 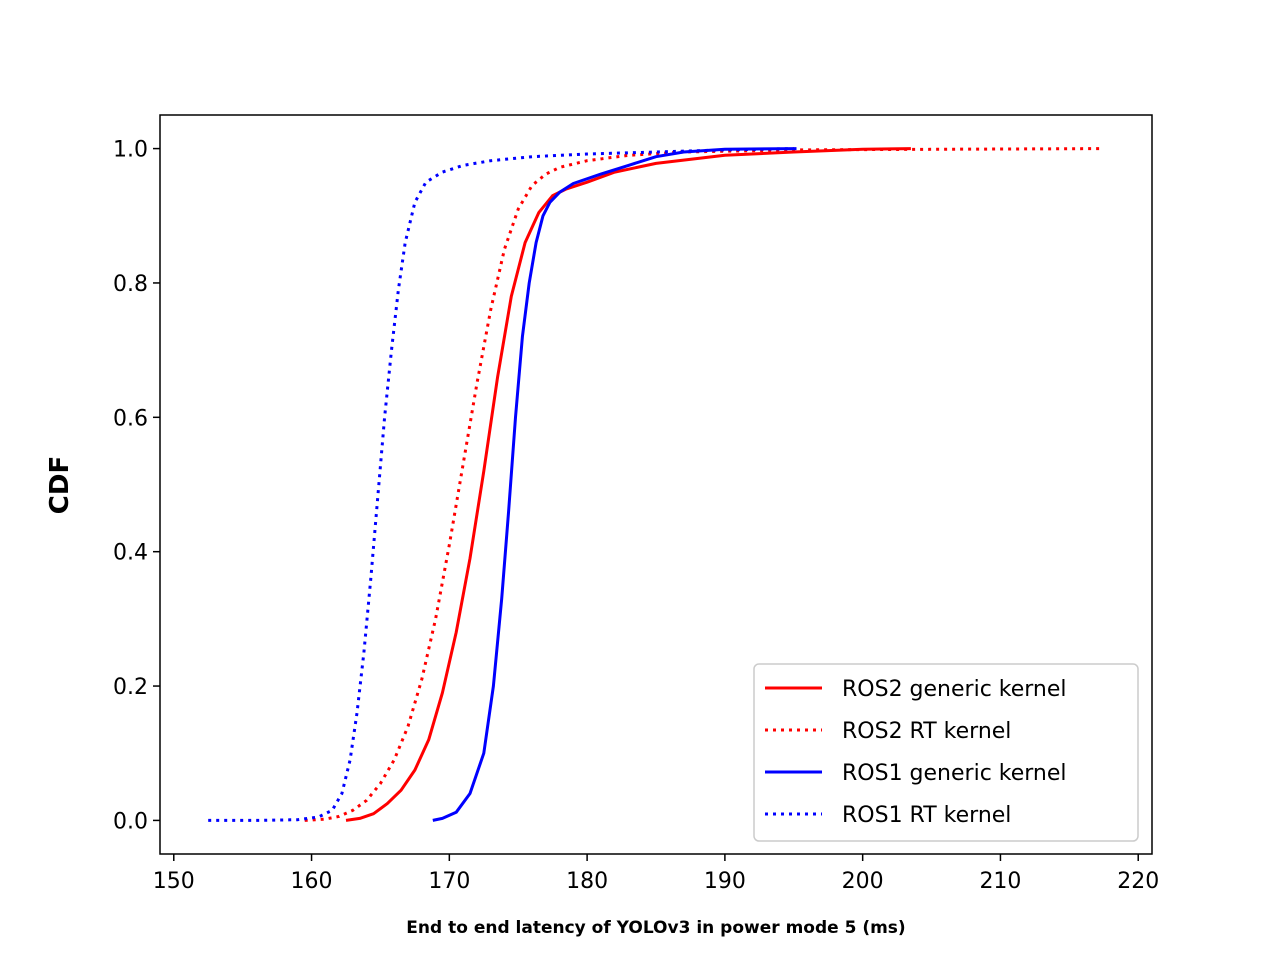 What do you see at coordinates (954, 689) in the screenshot?
I see `legend-label-0: ROS2 generic kernel` at bounding box center [954, 689].